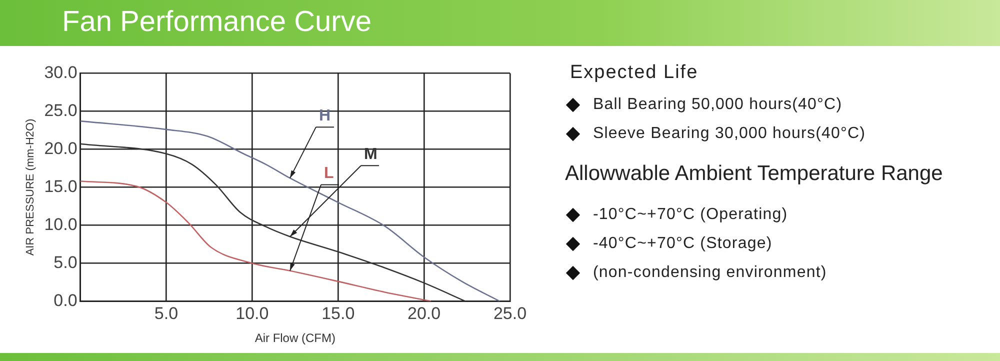 The width and height of the screenshot is (1000, 361). What do you see at coordinates (510, 314) in the screenshot?
I see `x-tick-label: 25.0` at bounding box center [510, 314].